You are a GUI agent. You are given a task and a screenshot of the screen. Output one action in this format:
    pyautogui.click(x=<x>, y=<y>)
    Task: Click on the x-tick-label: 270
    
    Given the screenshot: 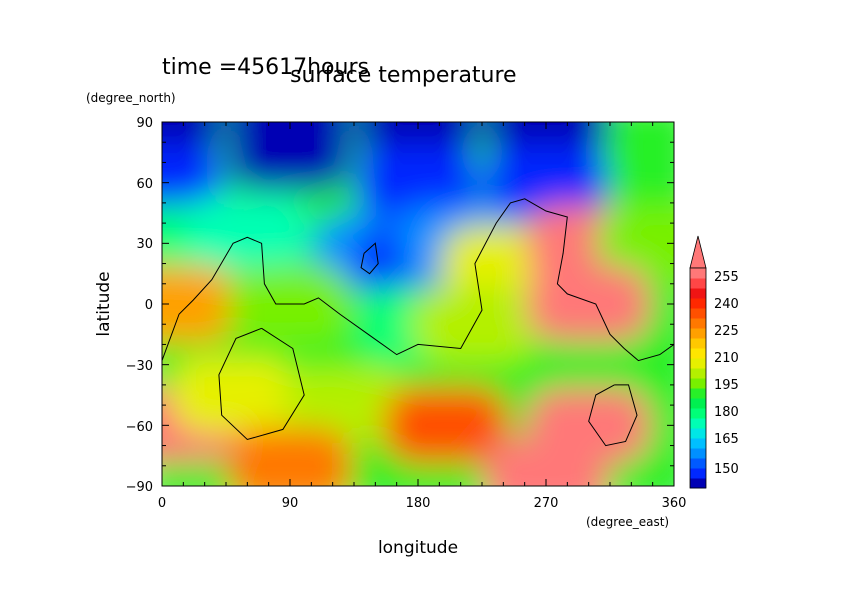 What is the action you would take?
    pyautogui.click(x=546, y=503)
    